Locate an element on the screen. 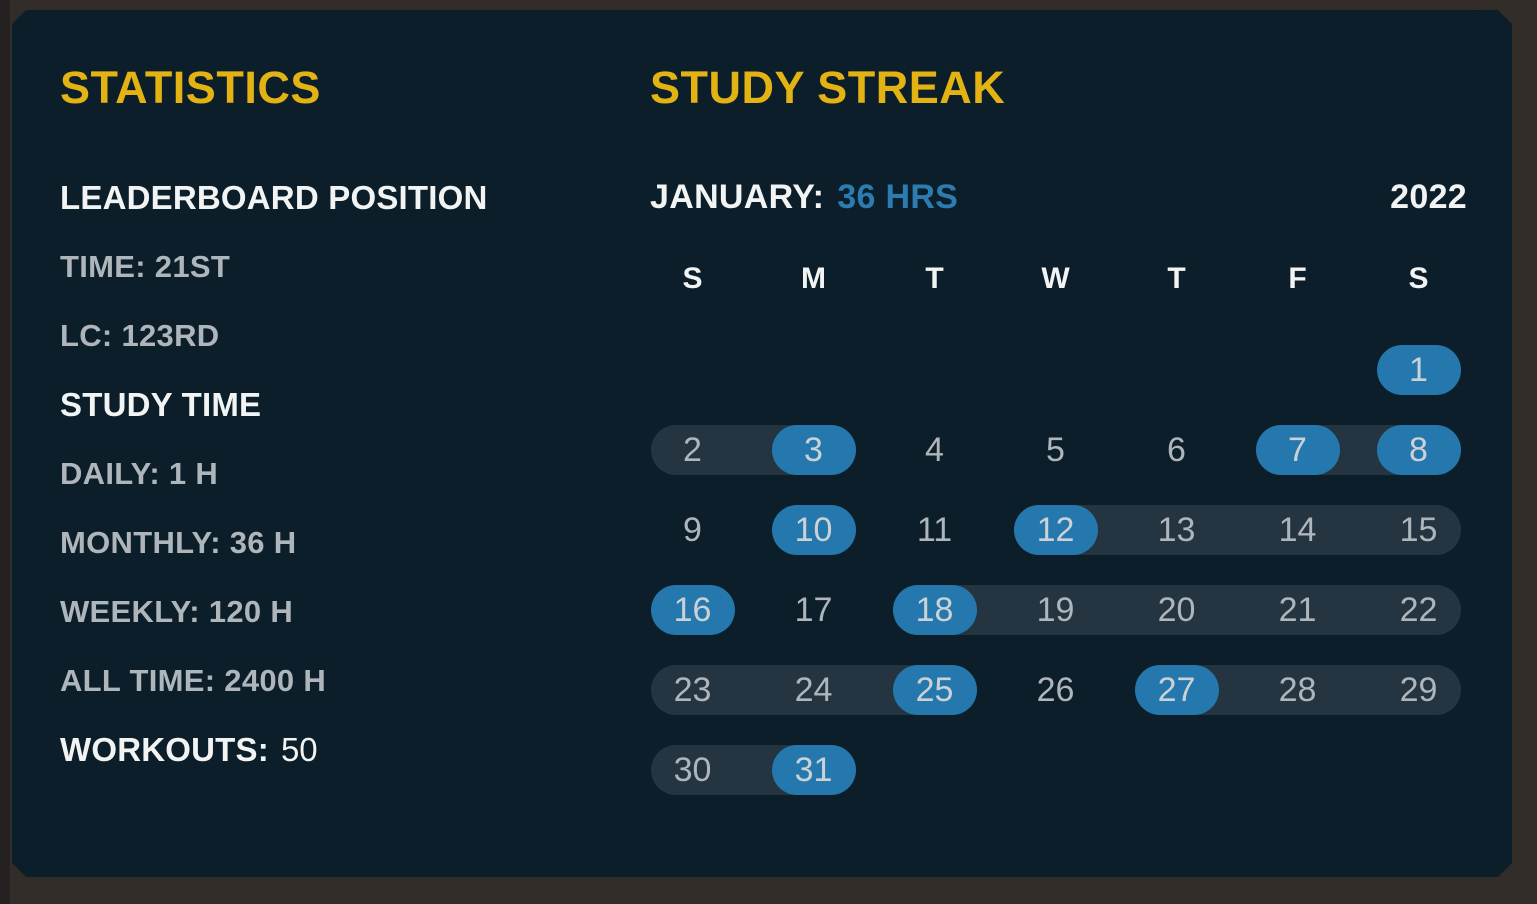 Image resolution: width=1537 pixels, height=904 pixels. calendar-day: 8 is located at coordinates (1418, 450).